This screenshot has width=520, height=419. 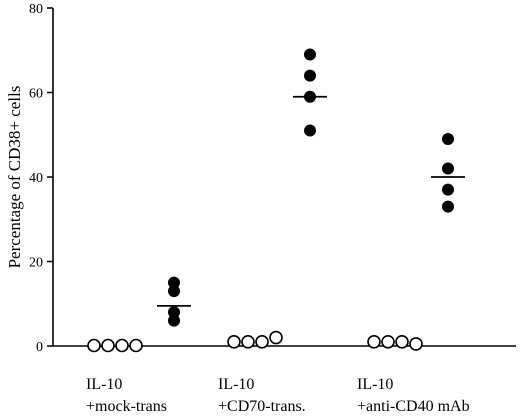 I want to click on y-tick-label: 80, so click(x=36, y=9).